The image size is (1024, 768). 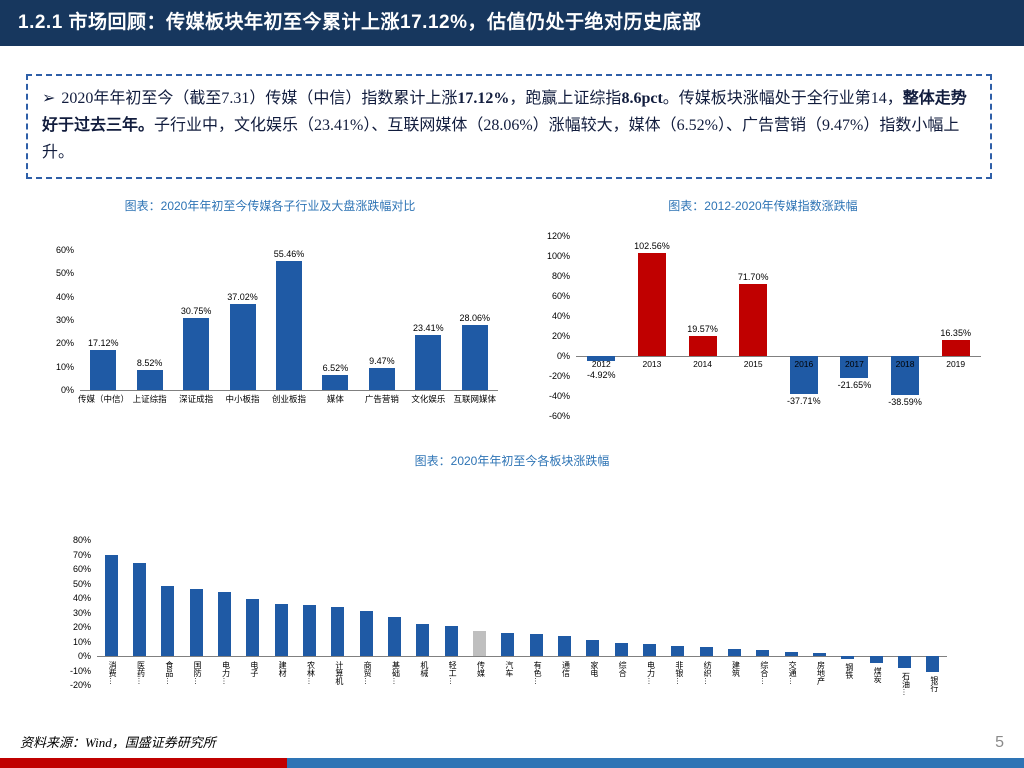 What do you see at coordinates (481, 669) in the screenshot?
I see `category-label: 传媒` at bounding box center [481, 669].